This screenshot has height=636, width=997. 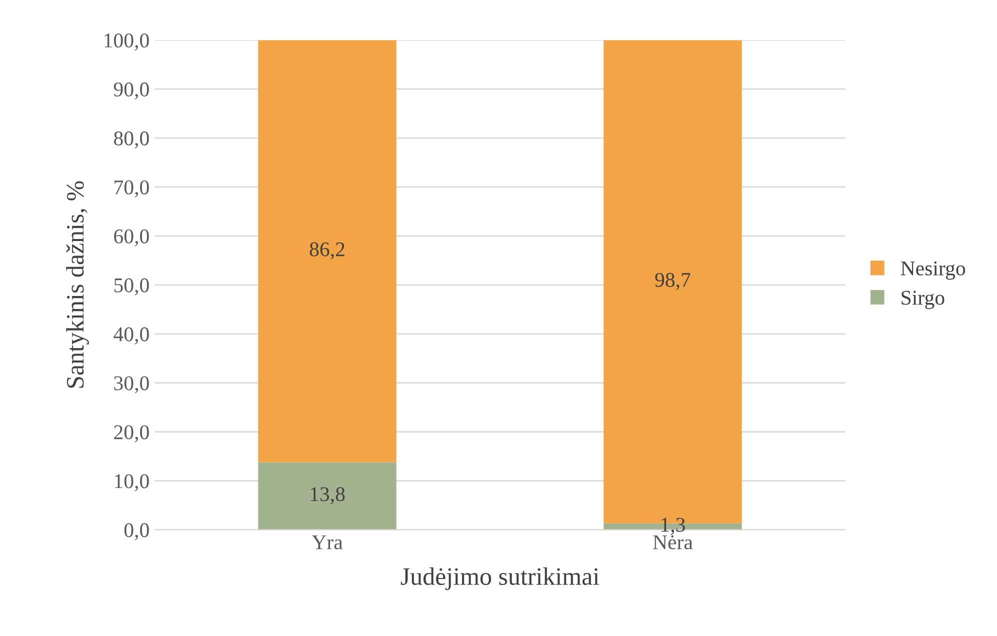 I want to click on y-tick-label: 10,0, so click(x=132, y=483).